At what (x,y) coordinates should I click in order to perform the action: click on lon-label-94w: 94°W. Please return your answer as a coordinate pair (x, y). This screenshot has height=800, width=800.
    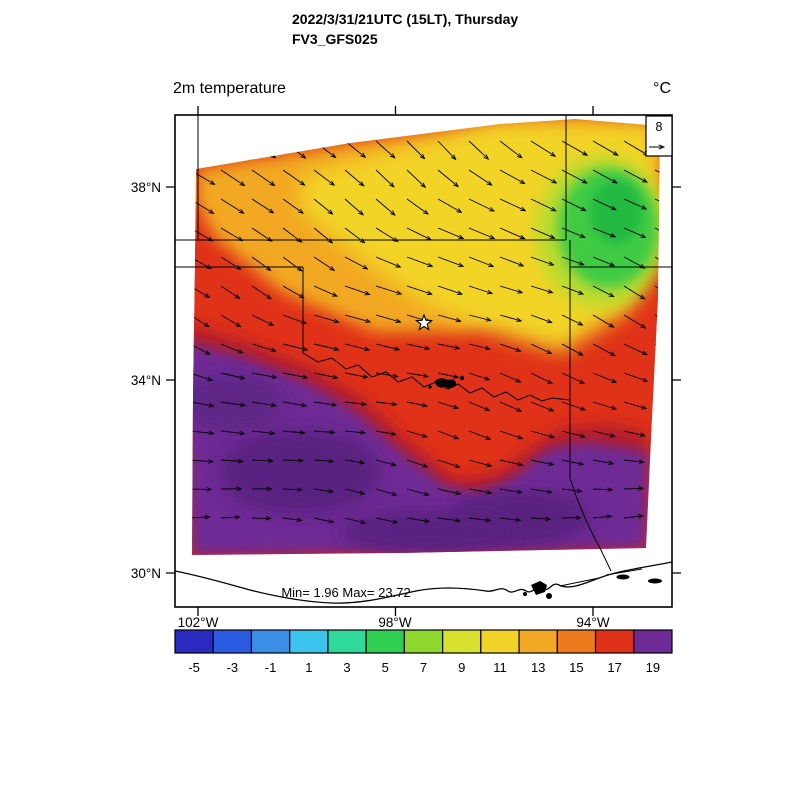
    Looking at the image, I should click on (592, 622).